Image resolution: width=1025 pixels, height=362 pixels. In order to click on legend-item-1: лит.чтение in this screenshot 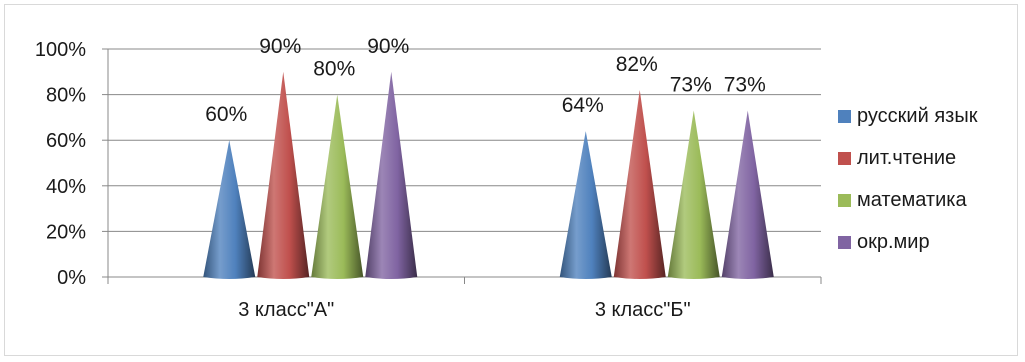, I will do `click(907, 158)`.